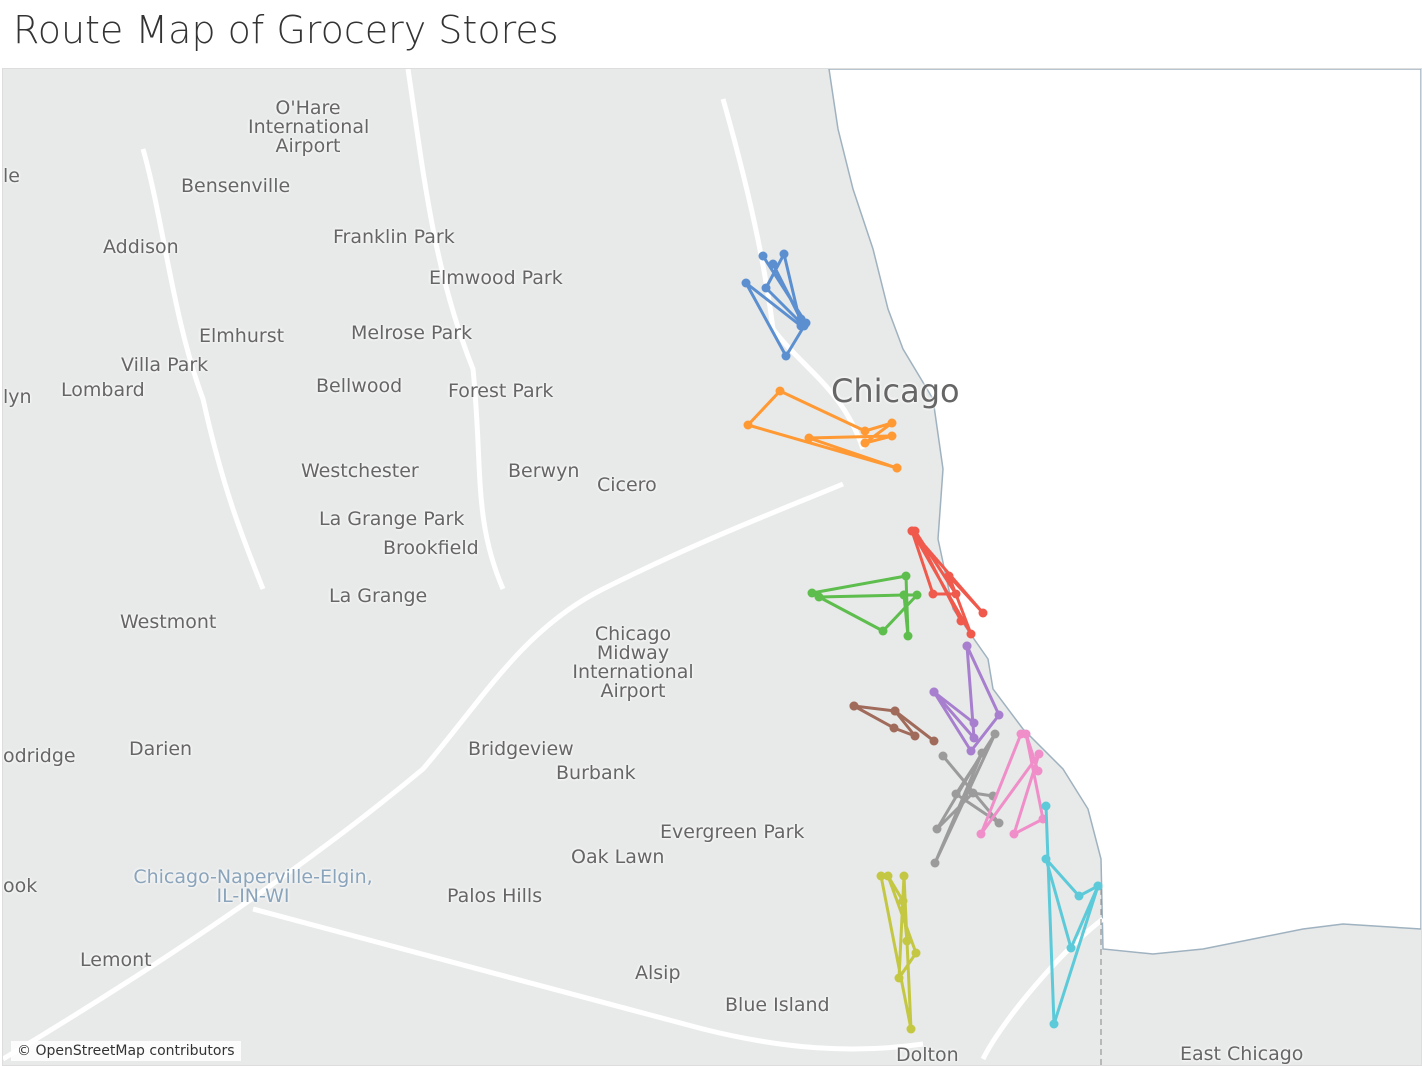 This screenshot has width=1422, height=1066. What do you see at coordinates (927, 1055) in the screenshot?
I see `map-label: Dolton` at bounding box center [927, 1055].